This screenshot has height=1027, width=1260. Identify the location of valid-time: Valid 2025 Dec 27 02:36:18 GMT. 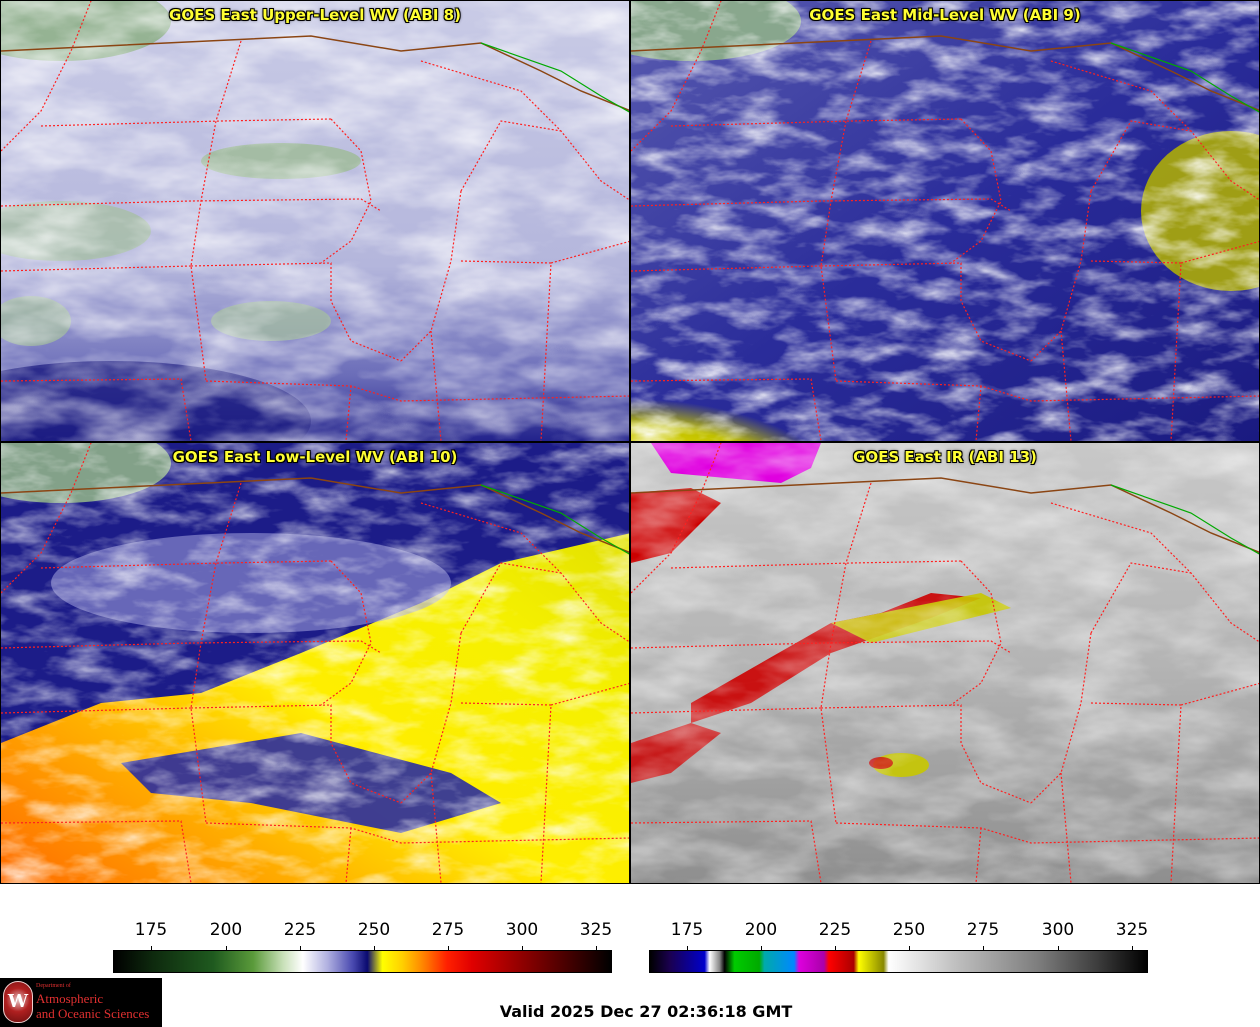
(646, 1011).